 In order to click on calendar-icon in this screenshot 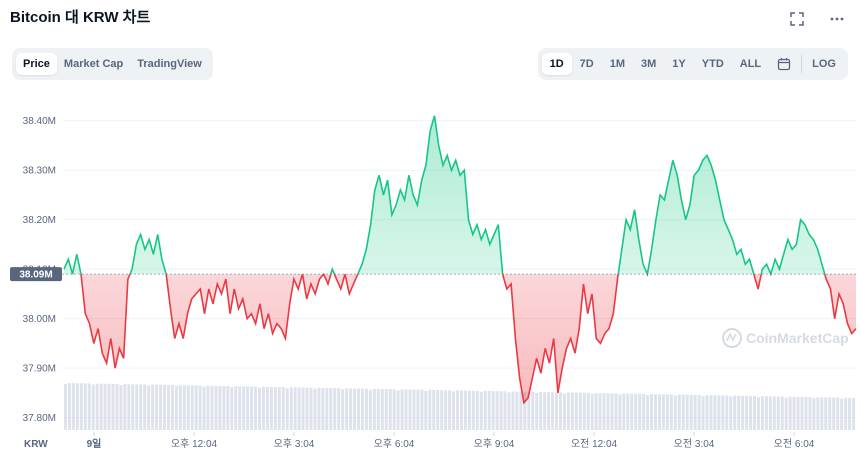, I will do `click(784, 64)`.